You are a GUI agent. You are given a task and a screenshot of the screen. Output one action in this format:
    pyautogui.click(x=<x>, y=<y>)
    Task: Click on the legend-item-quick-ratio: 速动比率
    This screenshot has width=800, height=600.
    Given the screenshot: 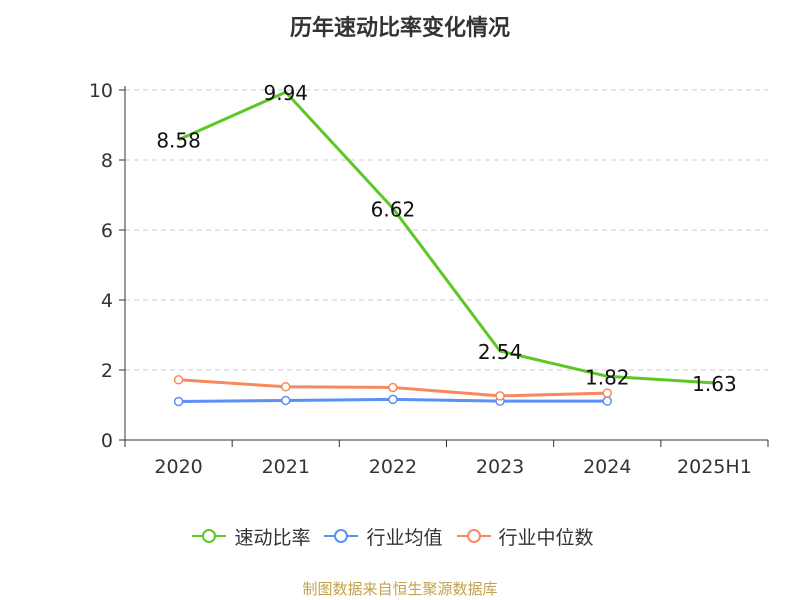 What is the action you would take?
    pyautogui.click(x=251, y=536)
    